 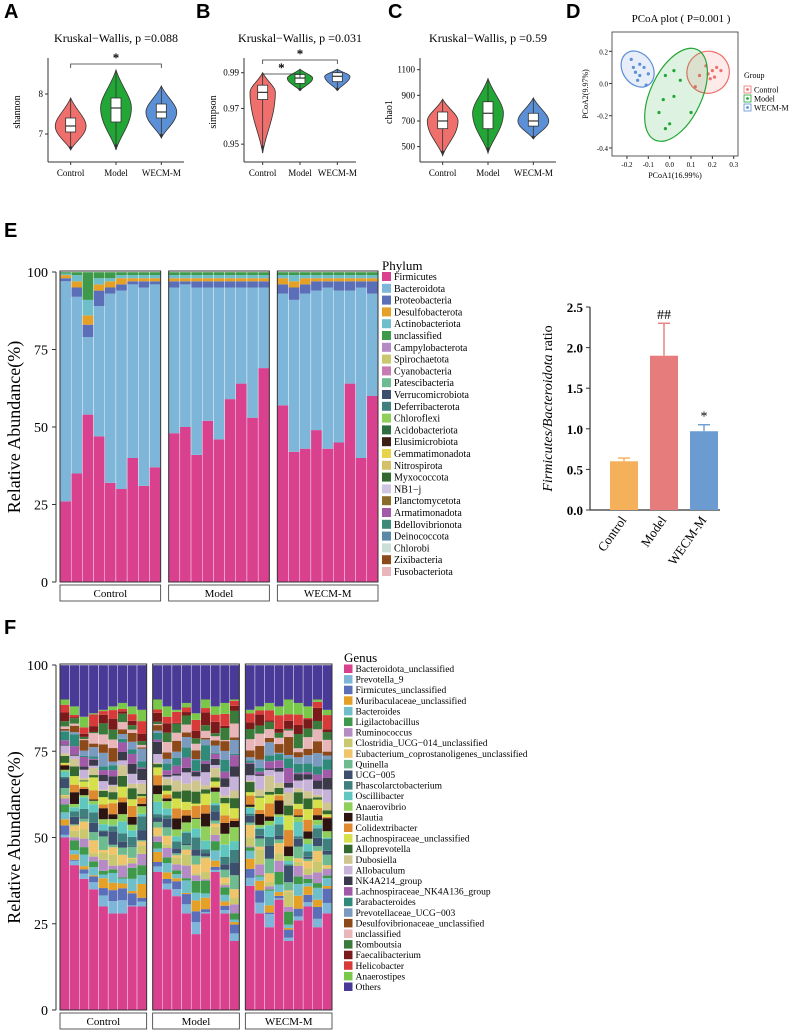 I want to click on legend-label: Proteobacteria, so click(x=423, y=301).